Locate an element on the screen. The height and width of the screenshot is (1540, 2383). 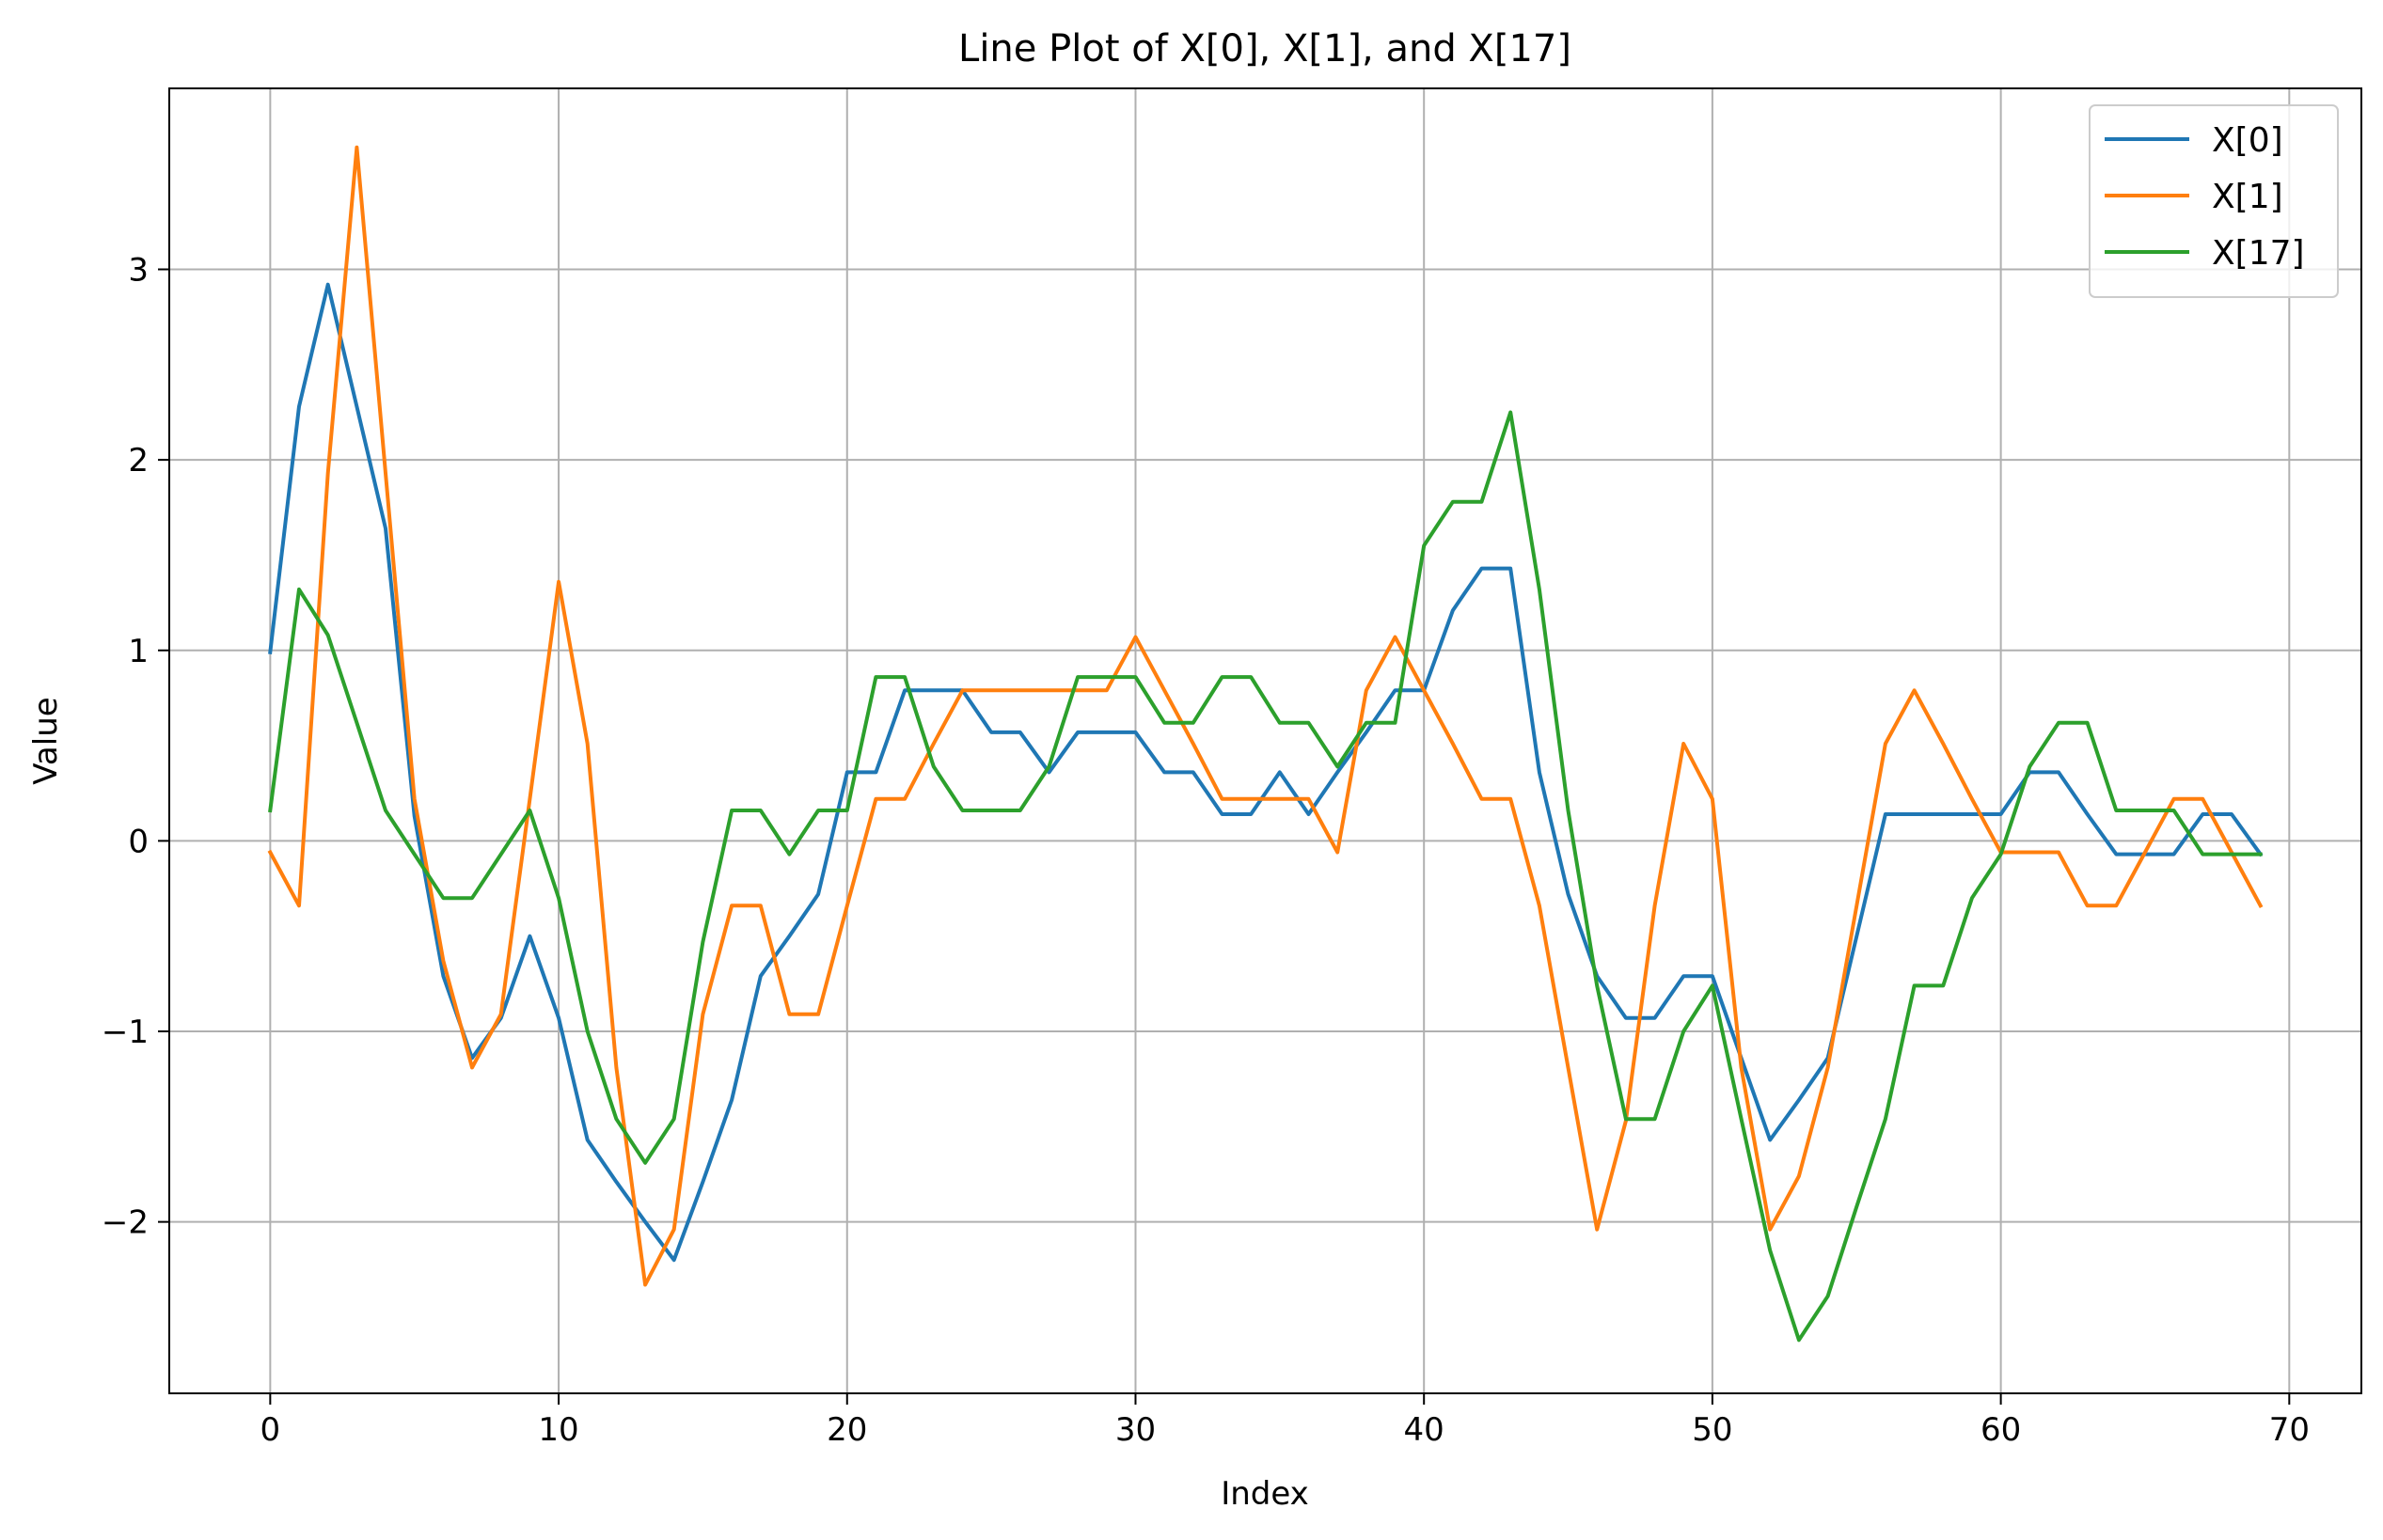
x-axis-label: Index is located at coordinates (1265, 1494).